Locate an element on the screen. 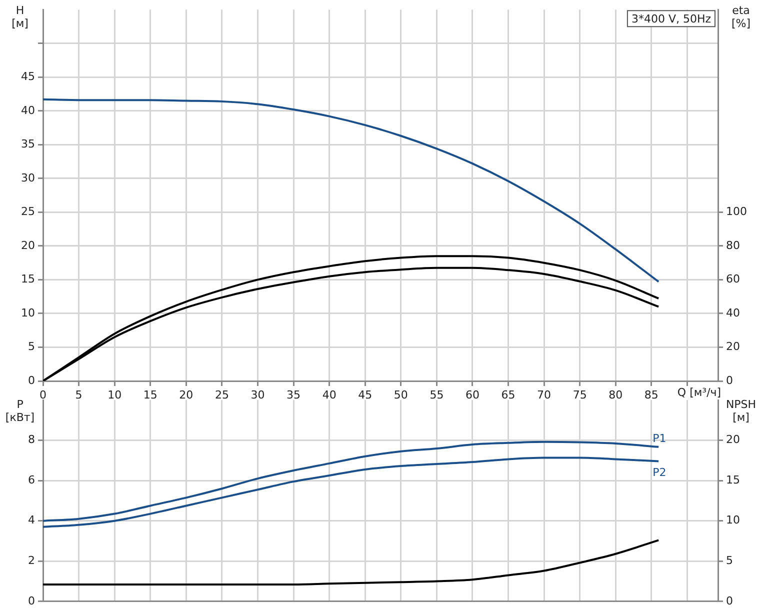  x-tick-label: 85 is located at coordinates (651, 395).